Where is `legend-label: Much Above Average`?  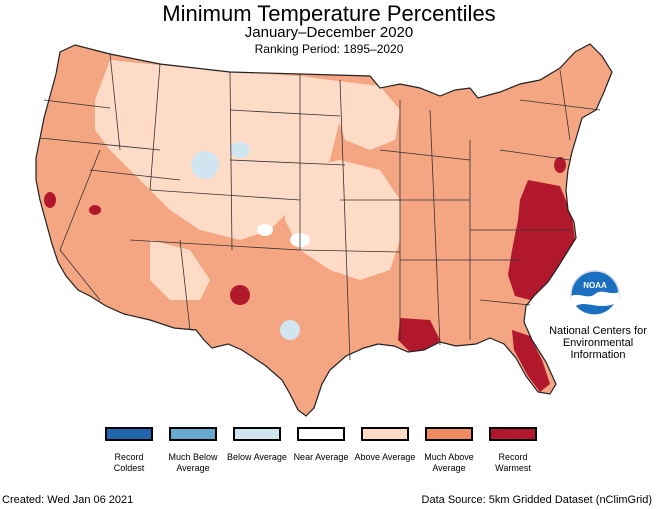
legend-label: Much Above Average is located at coordinates (449, 462).